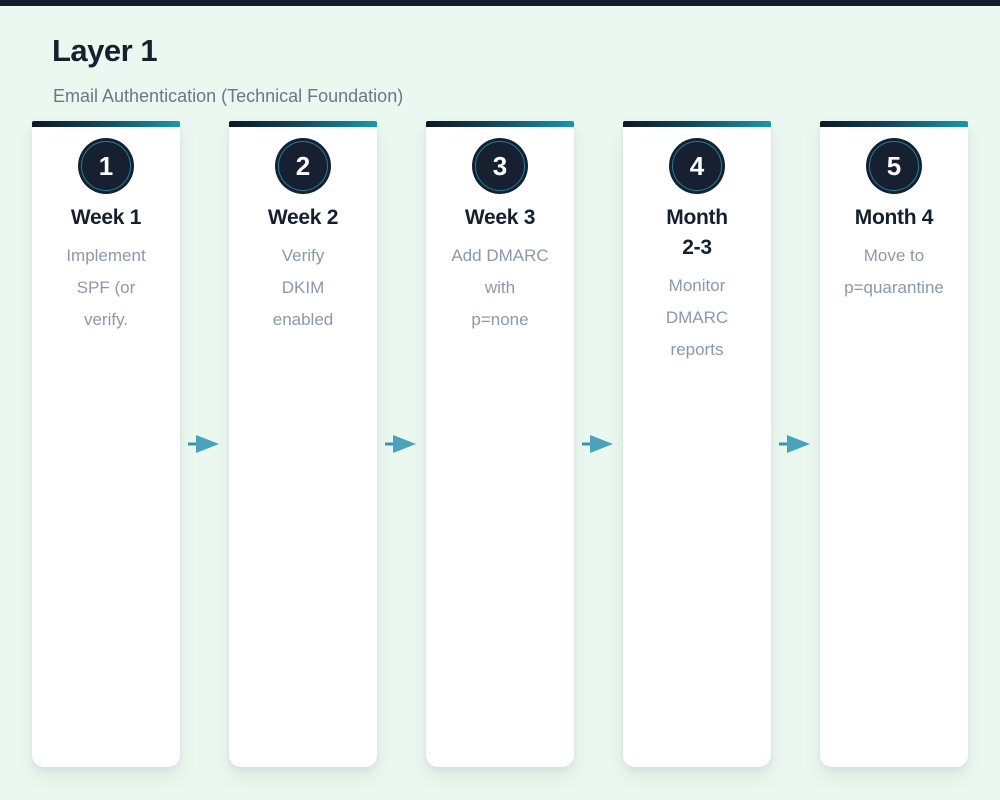 Image resolution: width=1000 pixels, height=800 pixels. I want to click on step-title: Month 4, so click(894, 217).